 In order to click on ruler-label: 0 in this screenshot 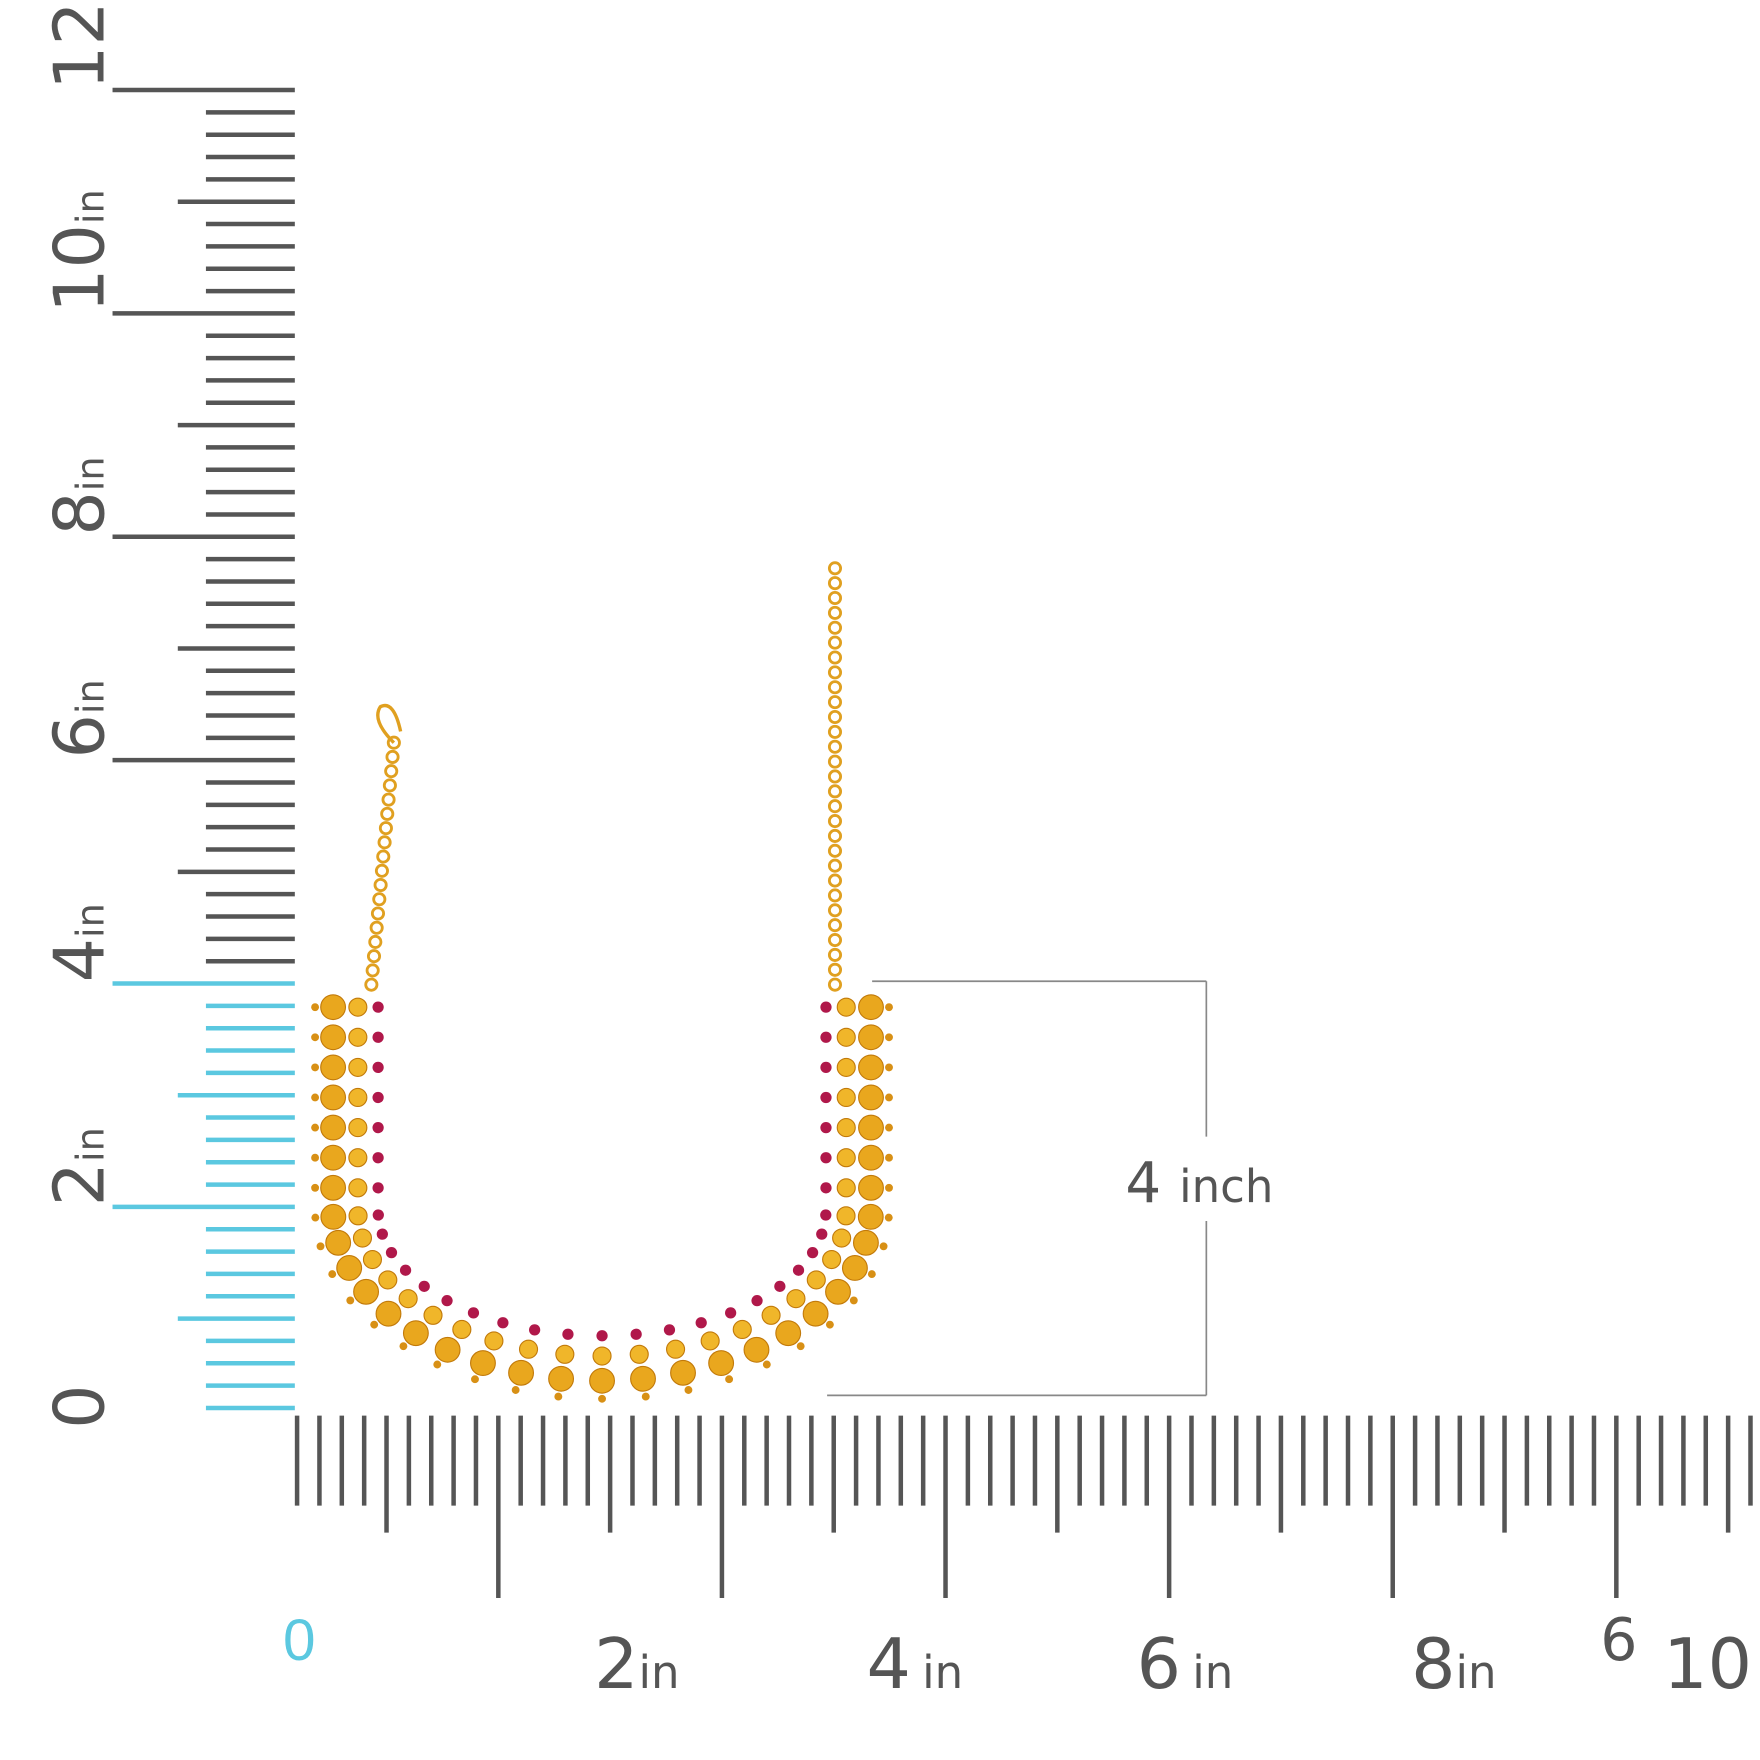, I will do `click(299, 1640)`.